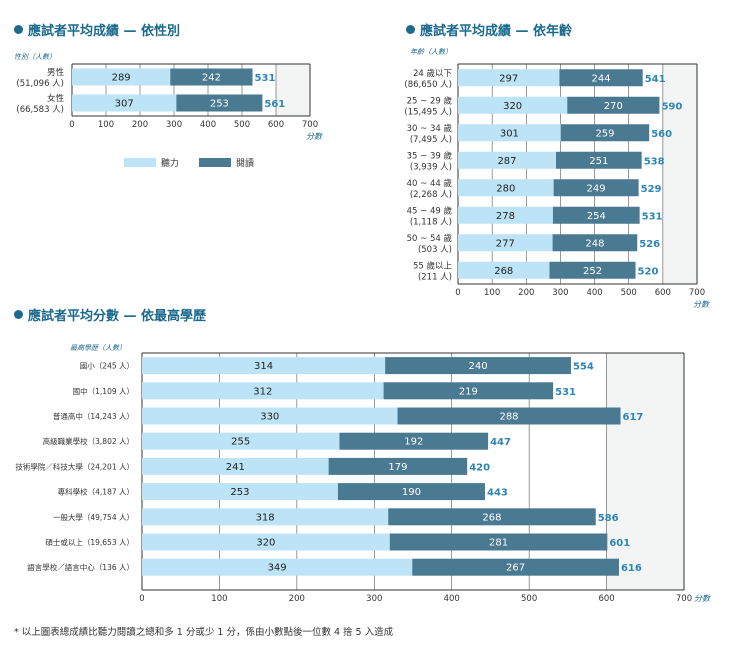  What do you see at coordinates (594, 243) in the screenshot?
I see `age-label-reading: 248` at bounding box center [594, 243].